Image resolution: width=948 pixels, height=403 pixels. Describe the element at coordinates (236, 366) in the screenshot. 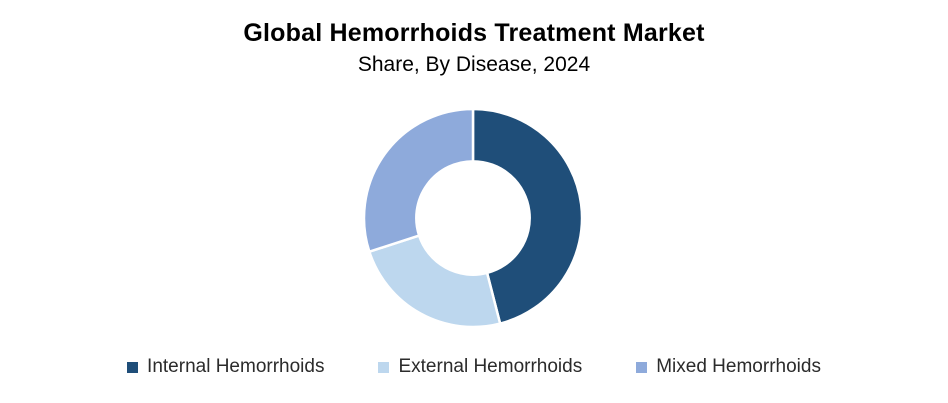

I see `legend-label: Internal Hemorrhoids` at that location.